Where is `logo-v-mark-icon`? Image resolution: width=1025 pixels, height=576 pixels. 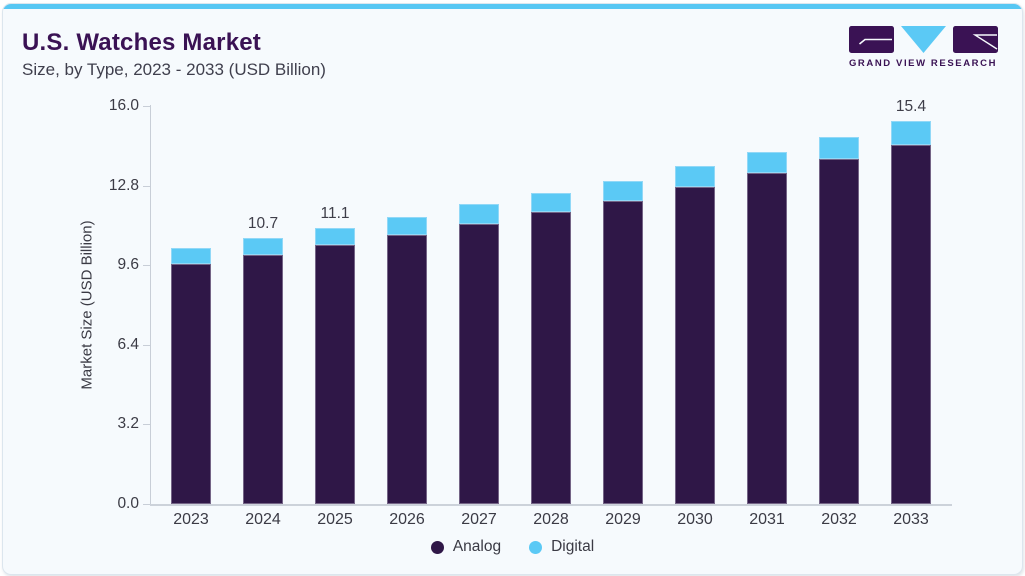 logo-v-mark-icon is located at coordinates (923, 39).